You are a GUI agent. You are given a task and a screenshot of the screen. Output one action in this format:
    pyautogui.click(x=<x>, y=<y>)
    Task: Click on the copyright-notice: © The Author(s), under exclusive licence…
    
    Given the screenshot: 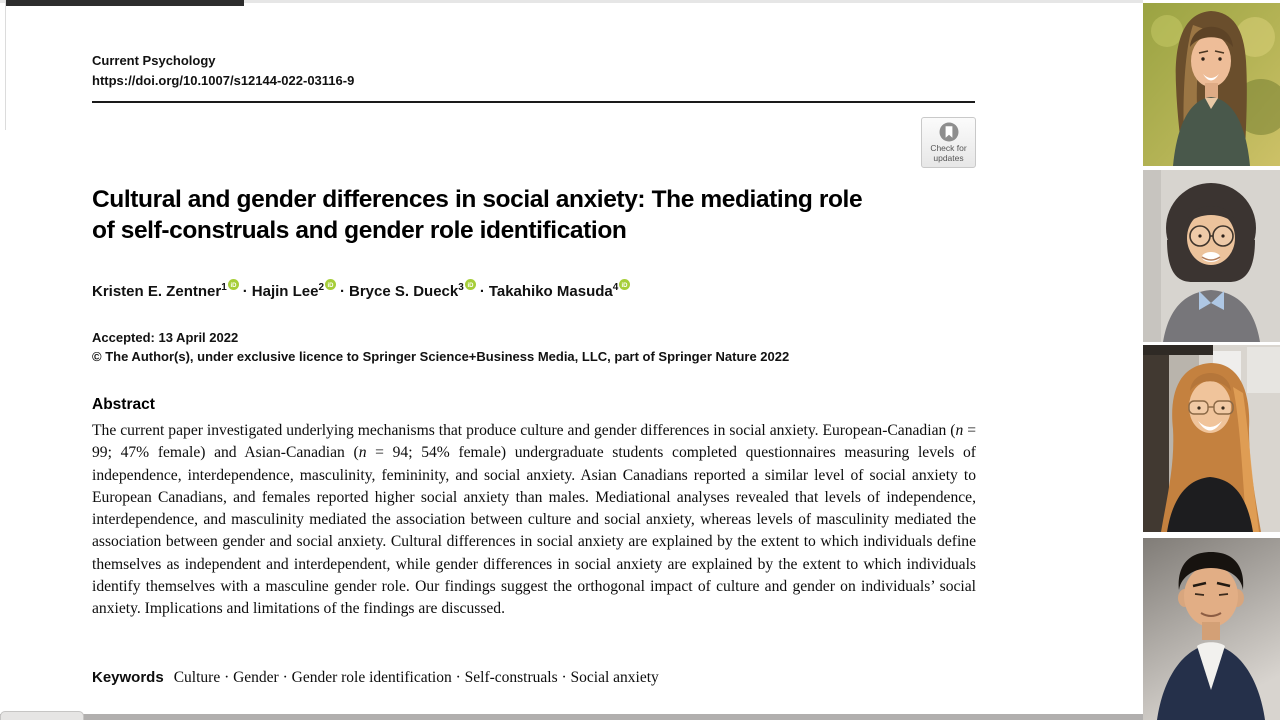 What is the action you would take?
    pyautogui.click(x=441, y=356)
    